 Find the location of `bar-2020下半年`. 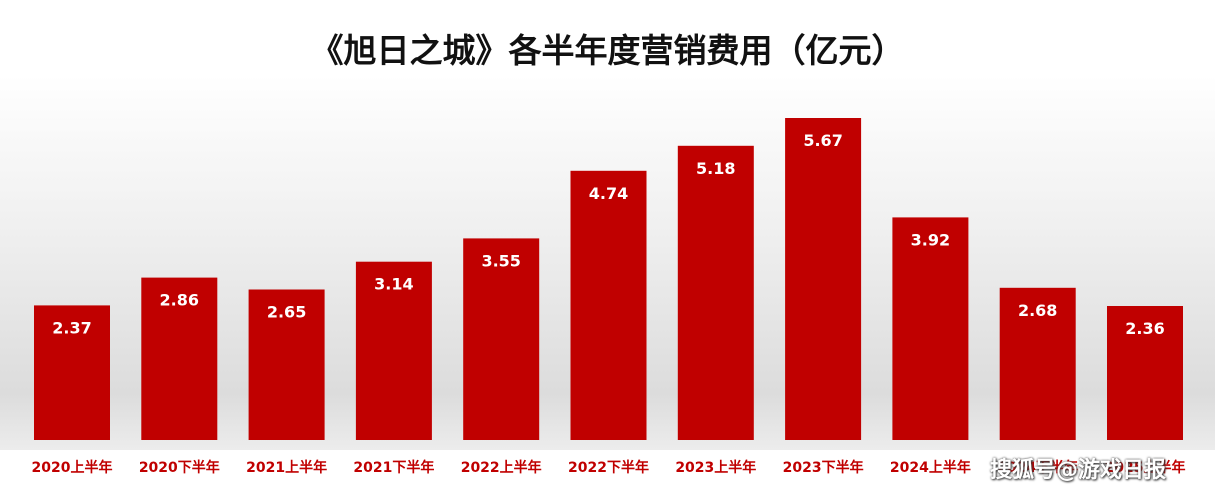

bar-2020下半年 is located at coordinates (179, 358).